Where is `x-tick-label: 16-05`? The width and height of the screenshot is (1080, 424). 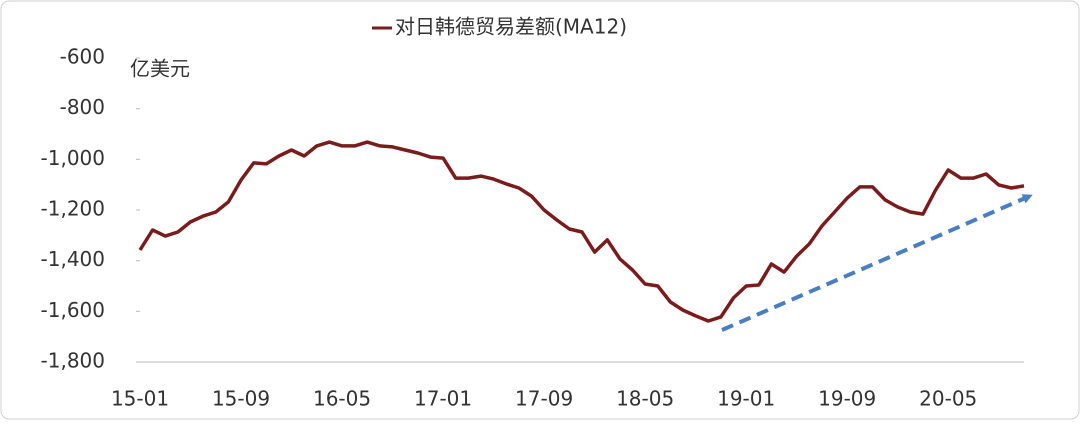 x-tick-label: 16-05 is located at coordinates (342, 399).